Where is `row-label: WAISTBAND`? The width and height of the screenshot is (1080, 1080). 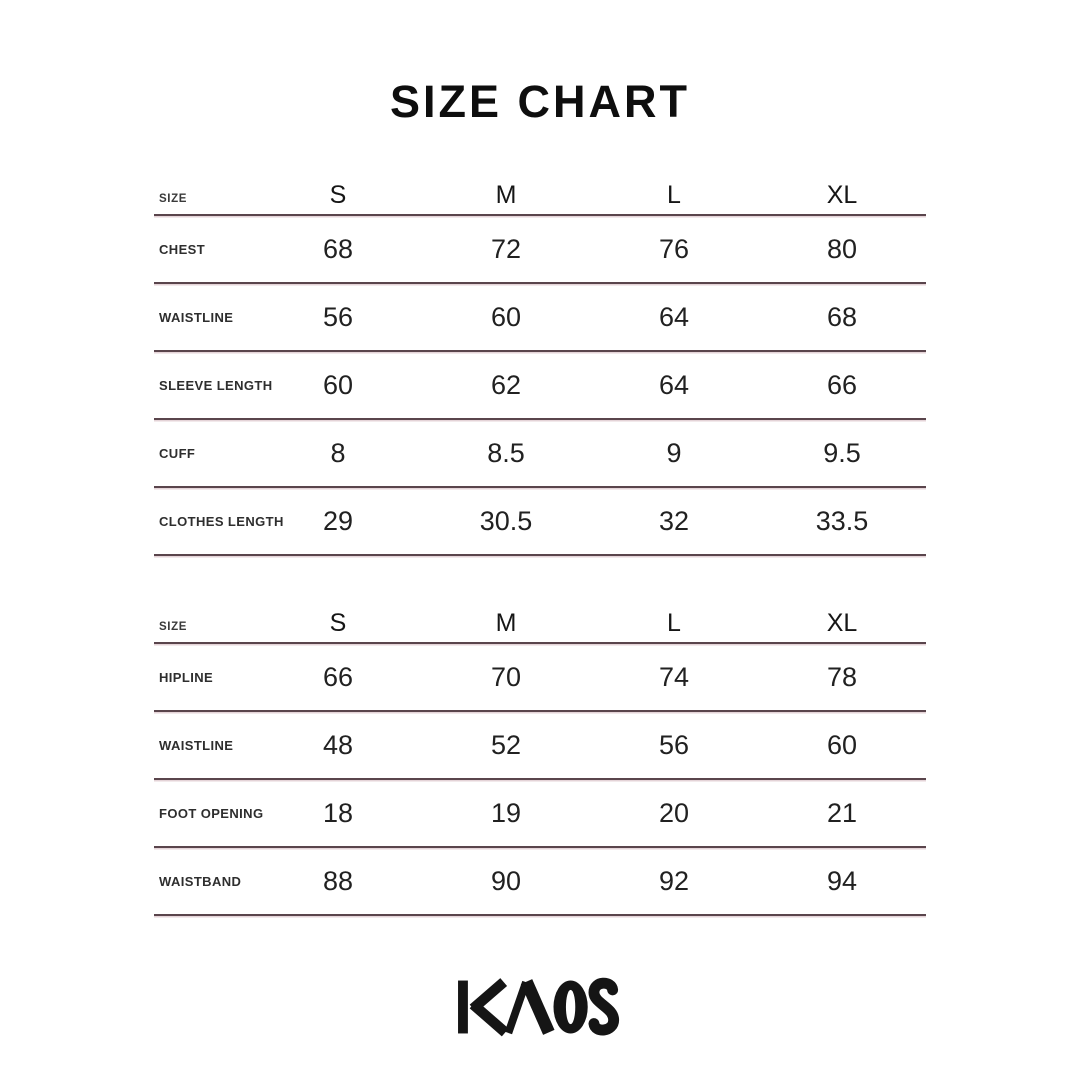
row-label: WAISTBAND is located at coordinates (200, 881).